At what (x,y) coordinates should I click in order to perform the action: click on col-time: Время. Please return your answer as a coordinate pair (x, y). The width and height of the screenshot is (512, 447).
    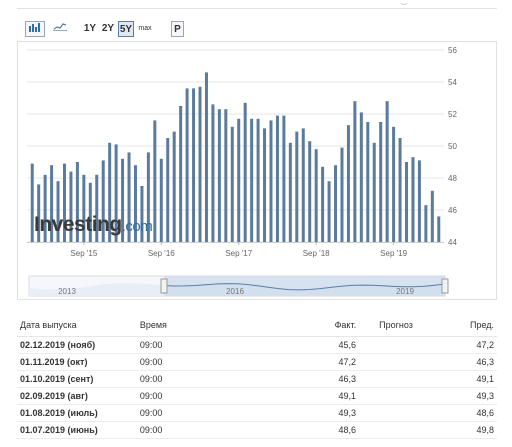
    Looking at the image, I should click on (211, 325).